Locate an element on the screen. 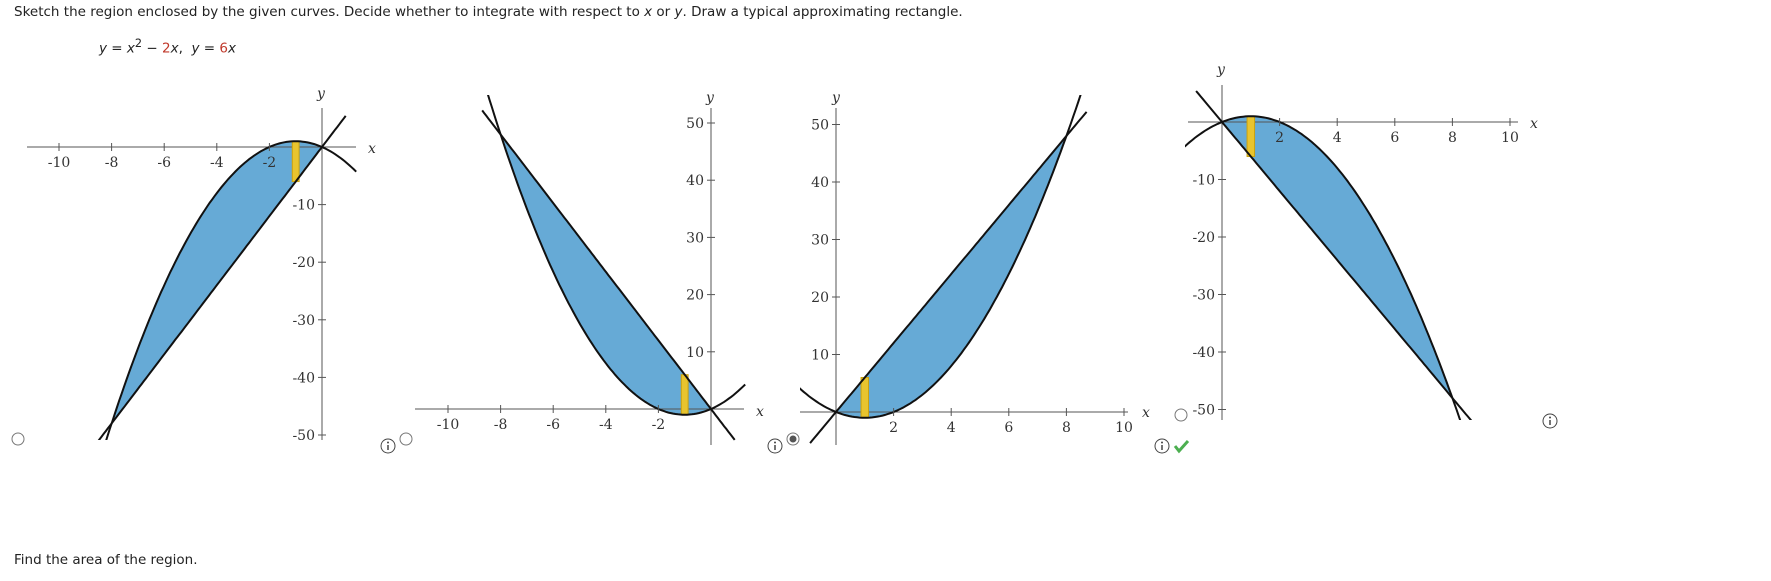  graph: 2 4 6 8 10 10 20 30 40 50y x is located at coordinates (988, 272).